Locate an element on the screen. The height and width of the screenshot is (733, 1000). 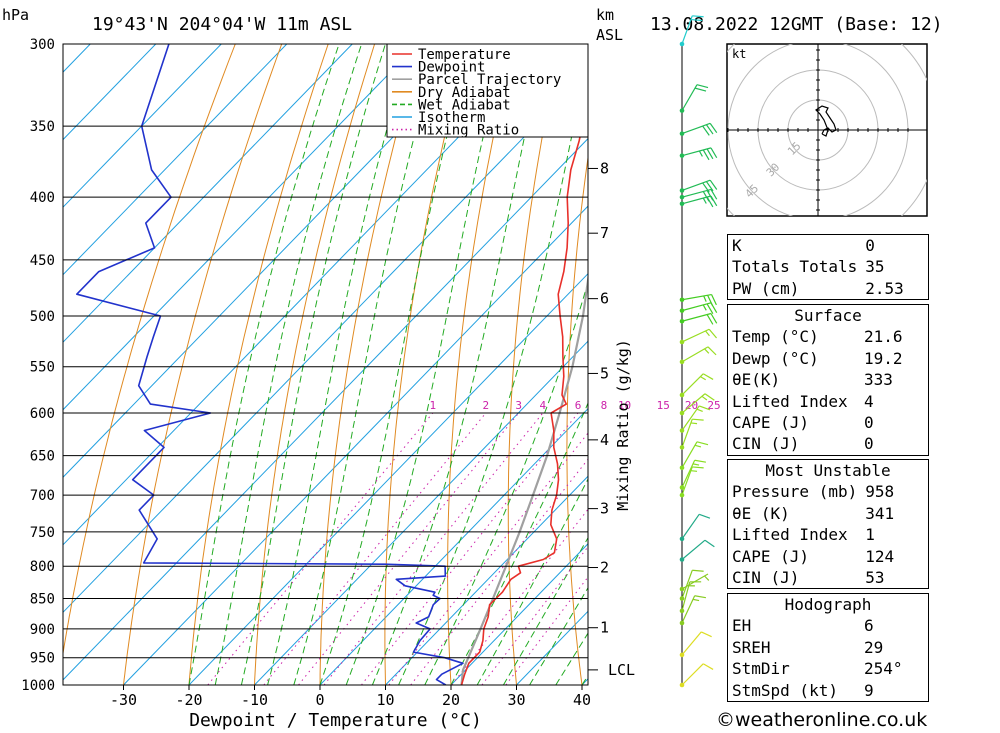
temperature-profile is located at coordinates (524, 387).